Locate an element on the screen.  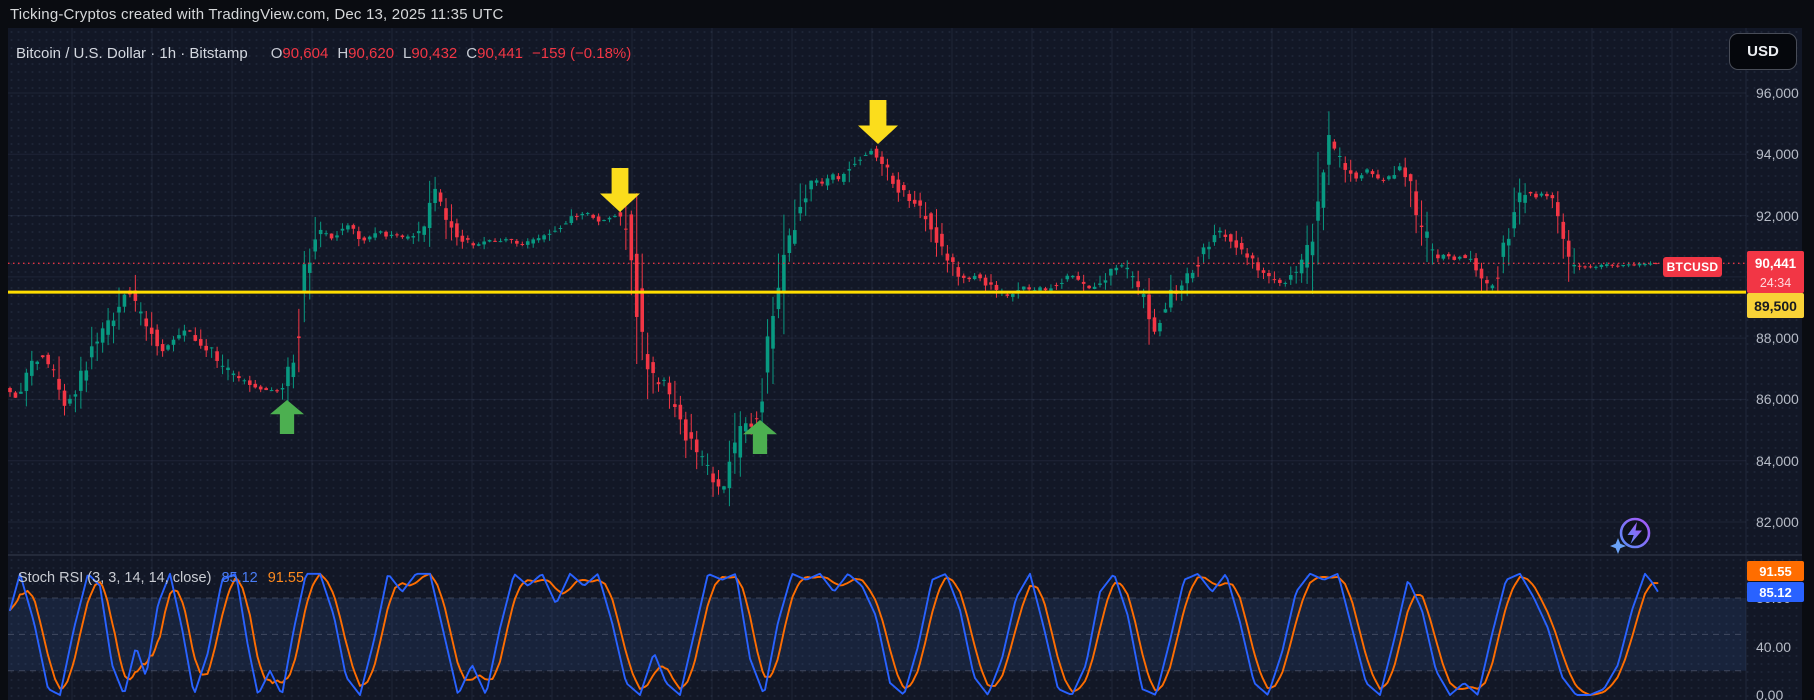
lightning-boost-icon is located at coordinates (1630, 535).